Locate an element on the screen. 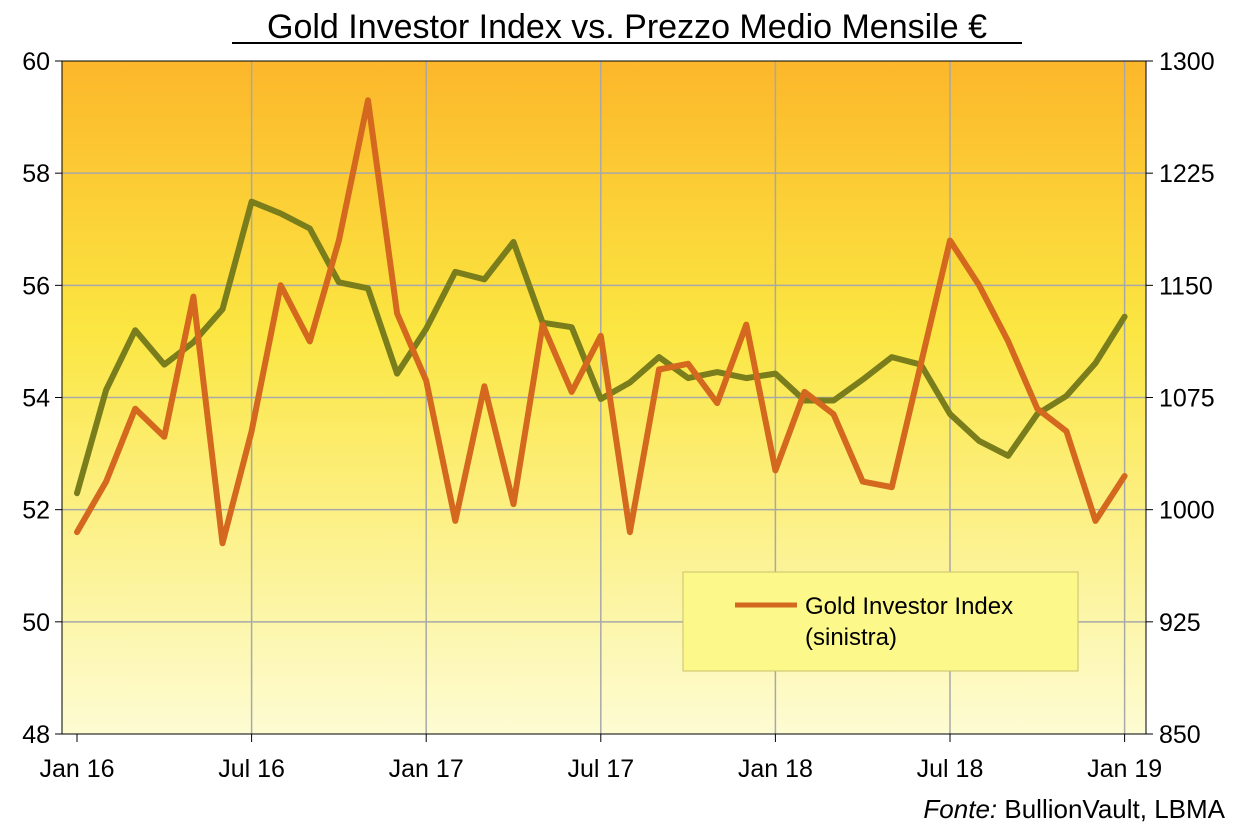 The image size is (1239, 829). y-right-tick-label: 1000 is located at coordinates (1187, 511).